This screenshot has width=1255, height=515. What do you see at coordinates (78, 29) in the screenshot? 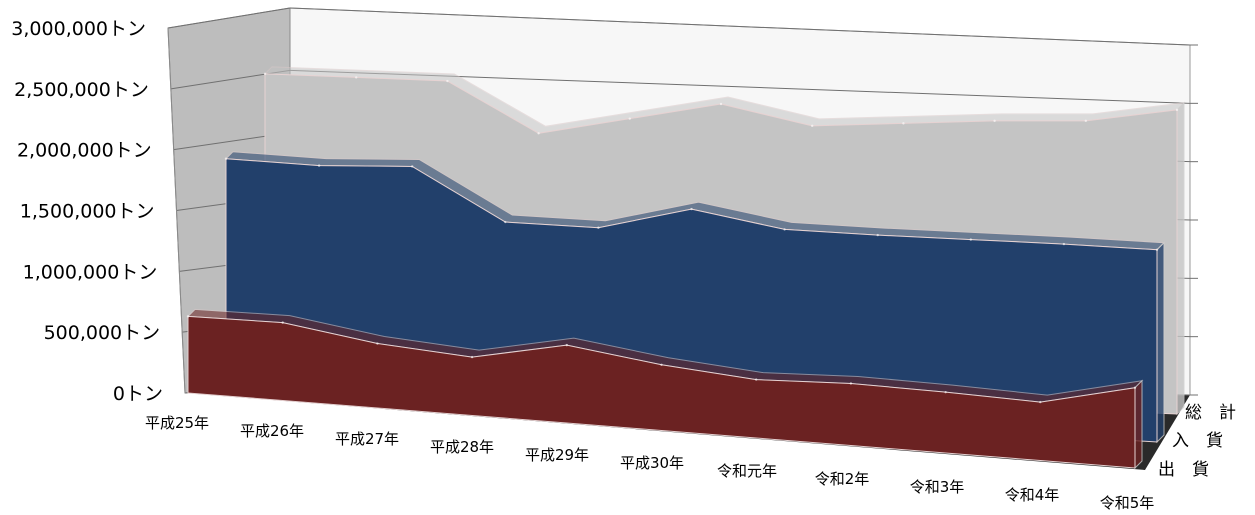
I see `y-tick-label: 3,000,000トン` at bounding box center [78, 29].